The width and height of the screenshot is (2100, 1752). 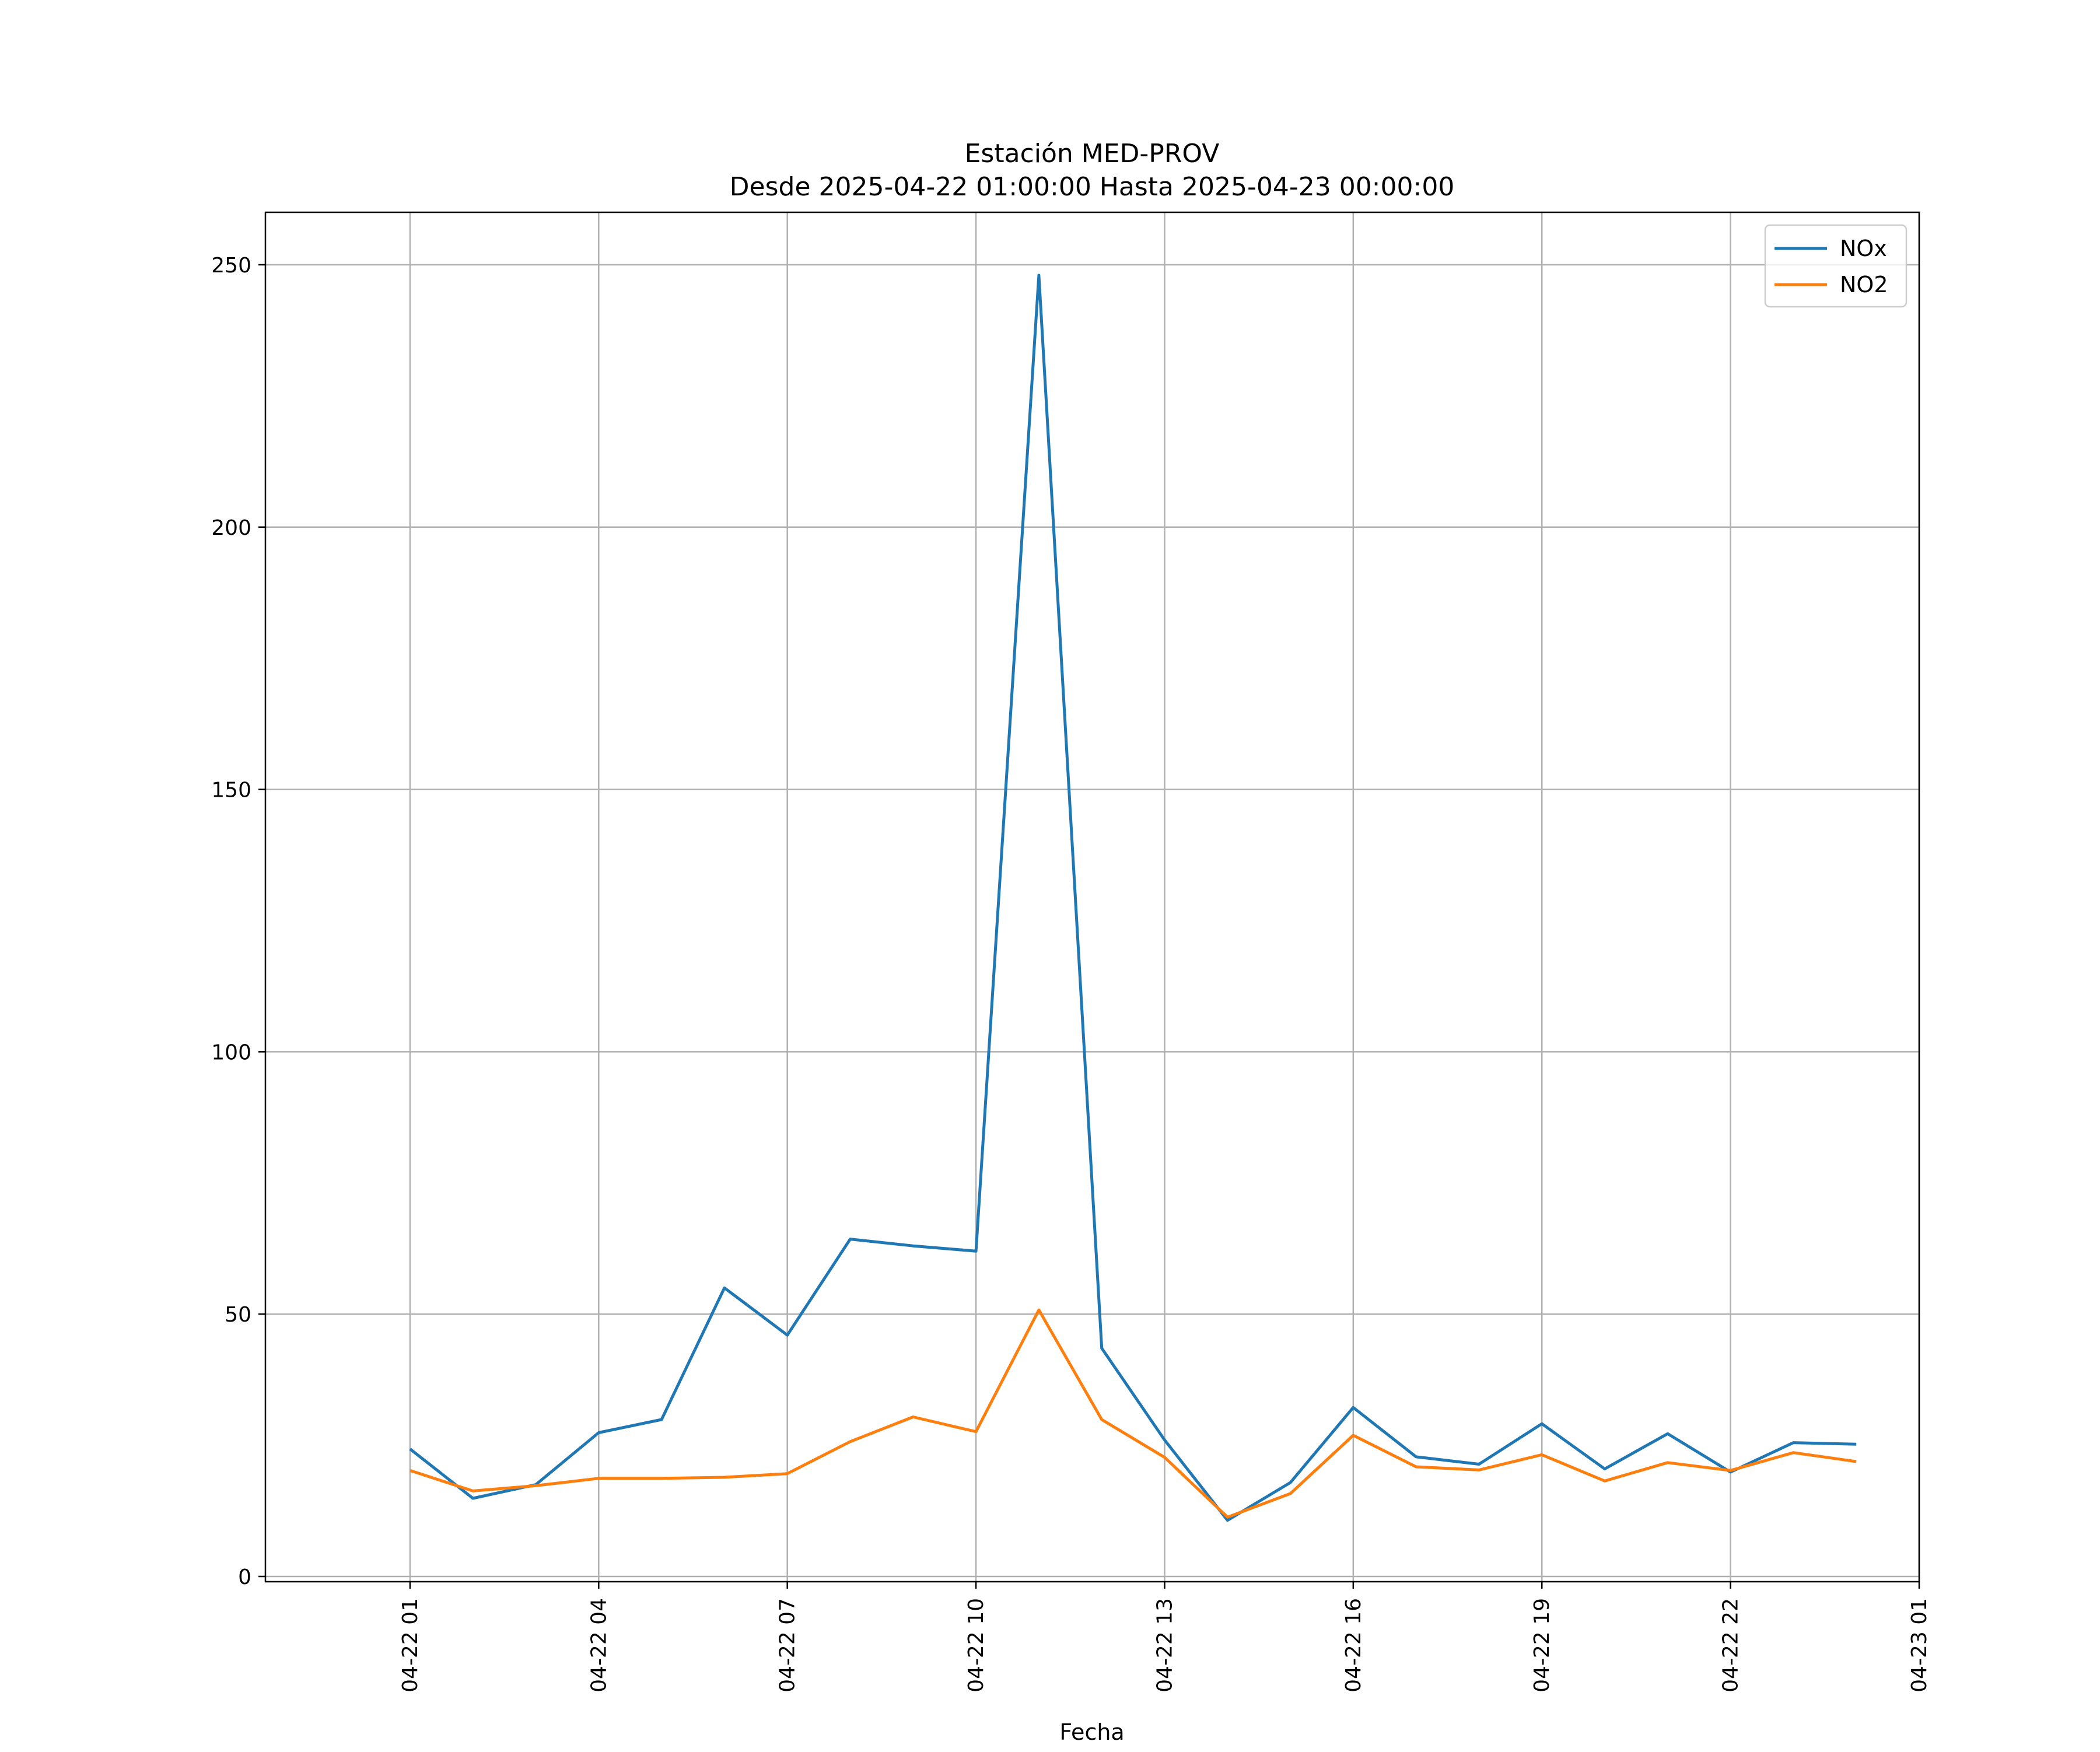 What do you see at coordinates (1354, 1645) in the screenshot?
I see `x-tick-label: 04-22 16` at bounding box center [1354, 1645].